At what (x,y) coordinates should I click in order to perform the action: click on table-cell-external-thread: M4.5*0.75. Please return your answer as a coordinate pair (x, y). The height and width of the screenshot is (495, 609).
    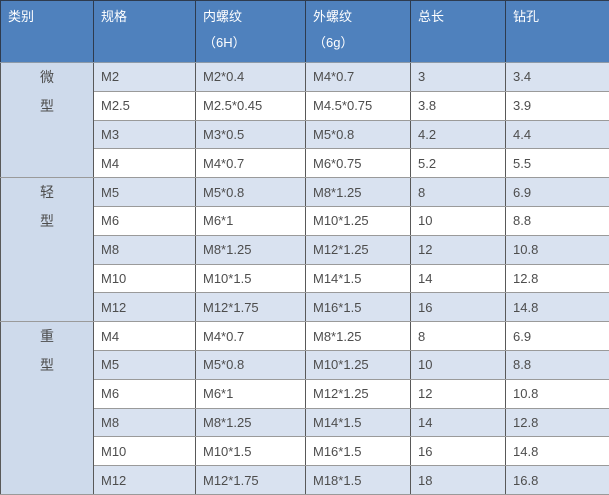
    Looking at the image, I should click on (358, 105).